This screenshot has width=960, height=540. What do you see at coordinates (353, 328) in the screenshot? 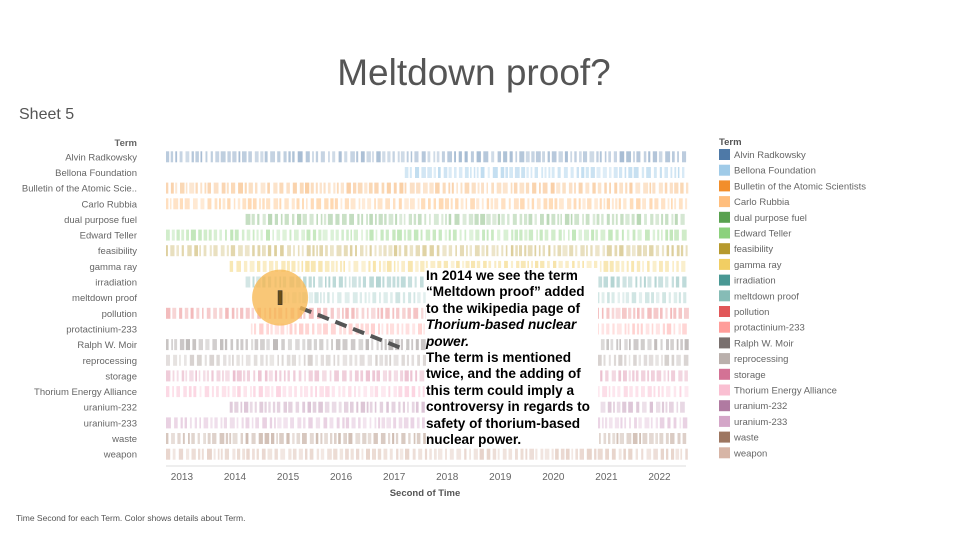
I see `annotation-connector` at bounding box center [353, 328].